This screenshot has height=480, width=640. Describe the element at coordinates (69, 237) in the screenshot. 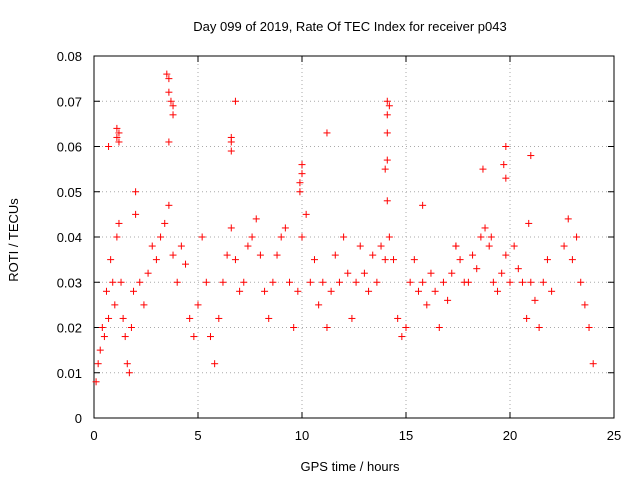

I see `y-tick-labels: 0 0.01 0.02 0.03 0.04 0.05 0.06 0.07 0.08` at that location.